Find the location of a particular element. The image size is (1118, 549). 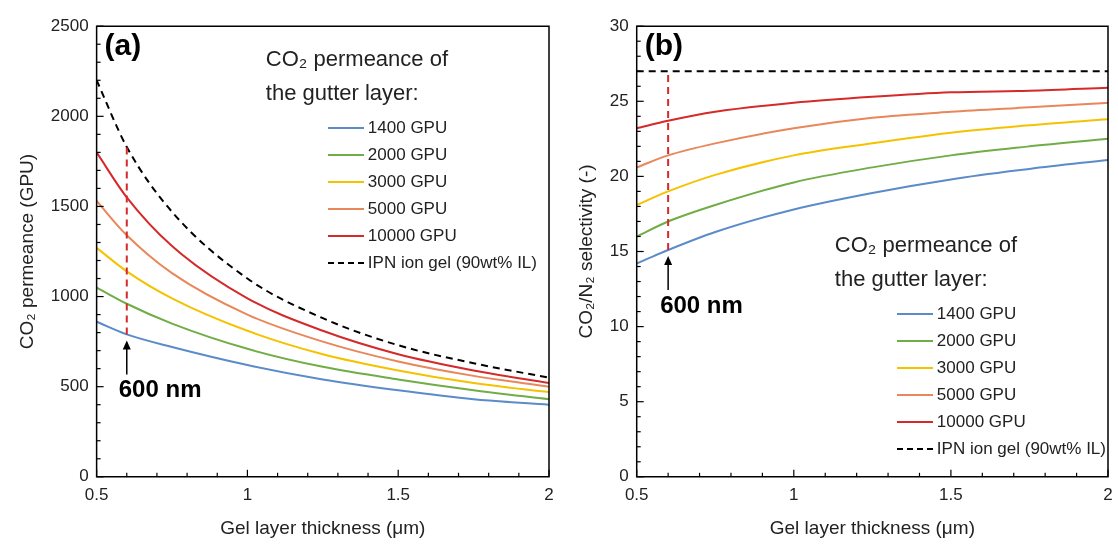

y-tick-label: 30 is located at coordinates (619, 25).